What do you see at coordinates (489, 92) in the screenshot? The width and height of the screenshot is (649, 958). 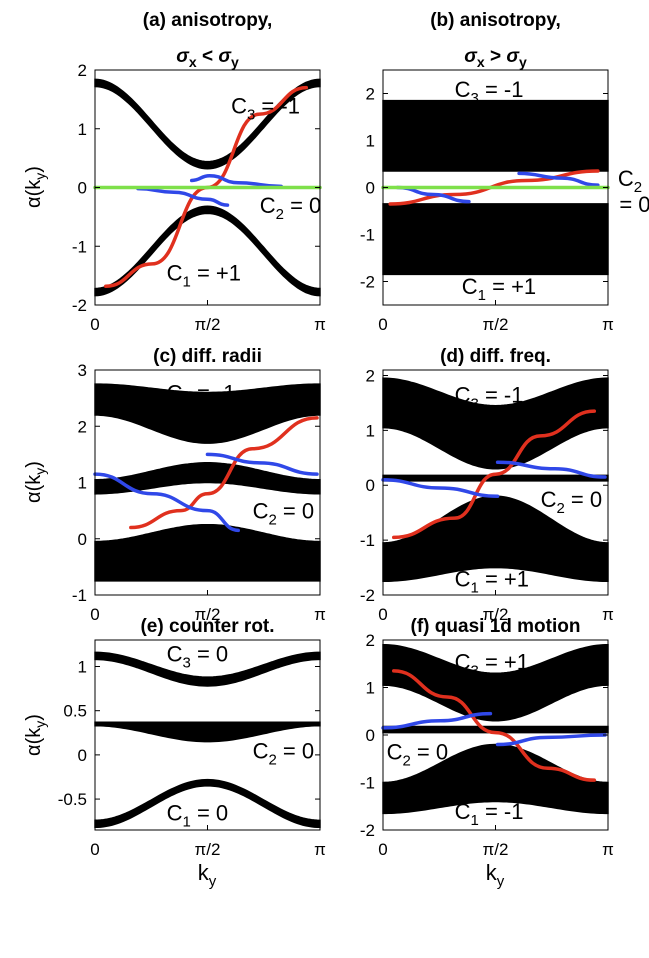 I see `chern-label-b-0: C3 = -1` at bounding box center [489, 92].